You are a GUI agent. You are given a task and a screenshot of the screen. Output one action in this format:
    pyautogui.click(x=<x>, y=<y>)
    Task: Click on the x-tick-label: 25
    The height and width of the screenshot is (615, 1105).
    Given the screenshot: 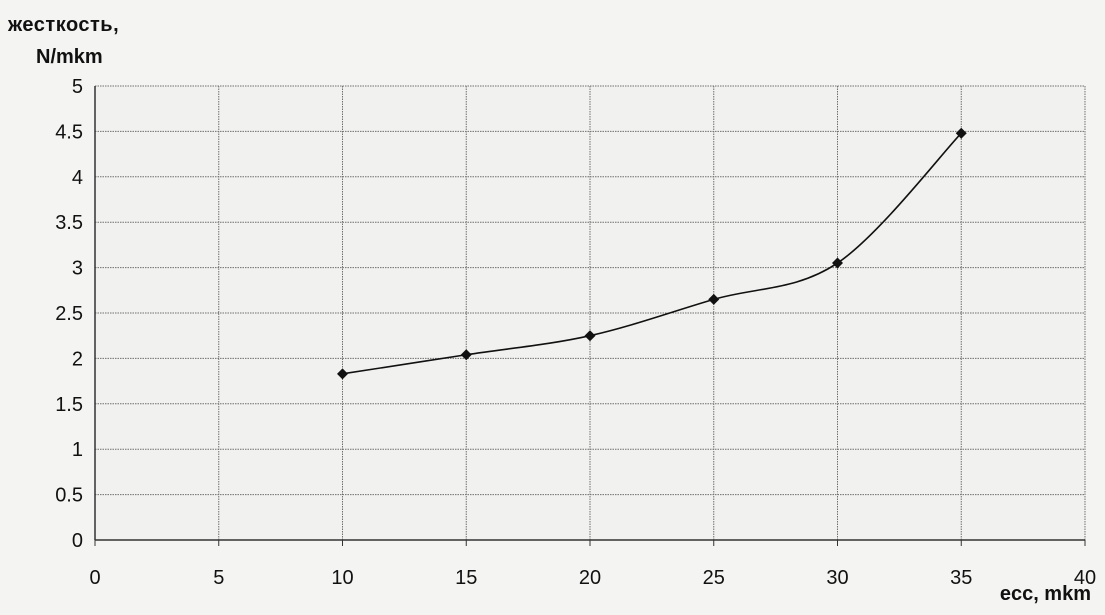 What is the action you would take?
    pyautogui.click(x=714, y=578)
    